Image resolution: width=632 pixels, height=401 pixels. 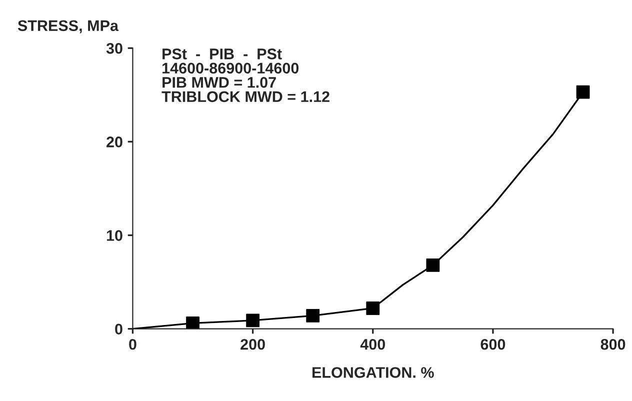 What do you see at coordinates (68, 27) in the screenshot?
I see `y-axis-title: STRESS, MPa` at bounding box center [68, 27].